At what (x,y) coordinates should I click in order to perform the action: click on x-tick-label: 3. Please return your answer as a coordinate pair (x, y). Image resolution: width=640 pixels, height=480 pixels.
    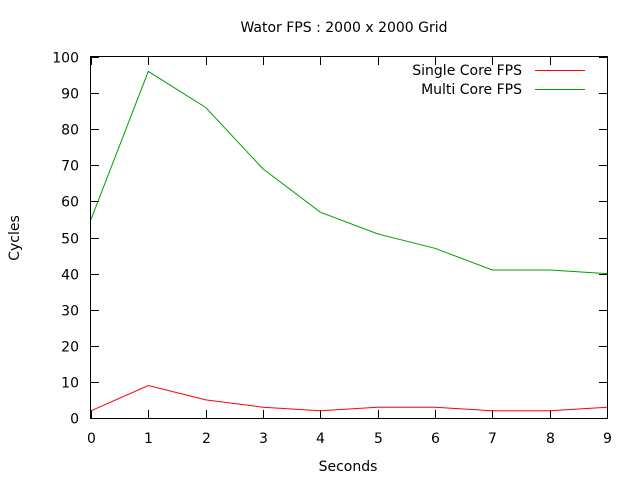
    Looking at the image, I should click on (263, 439).